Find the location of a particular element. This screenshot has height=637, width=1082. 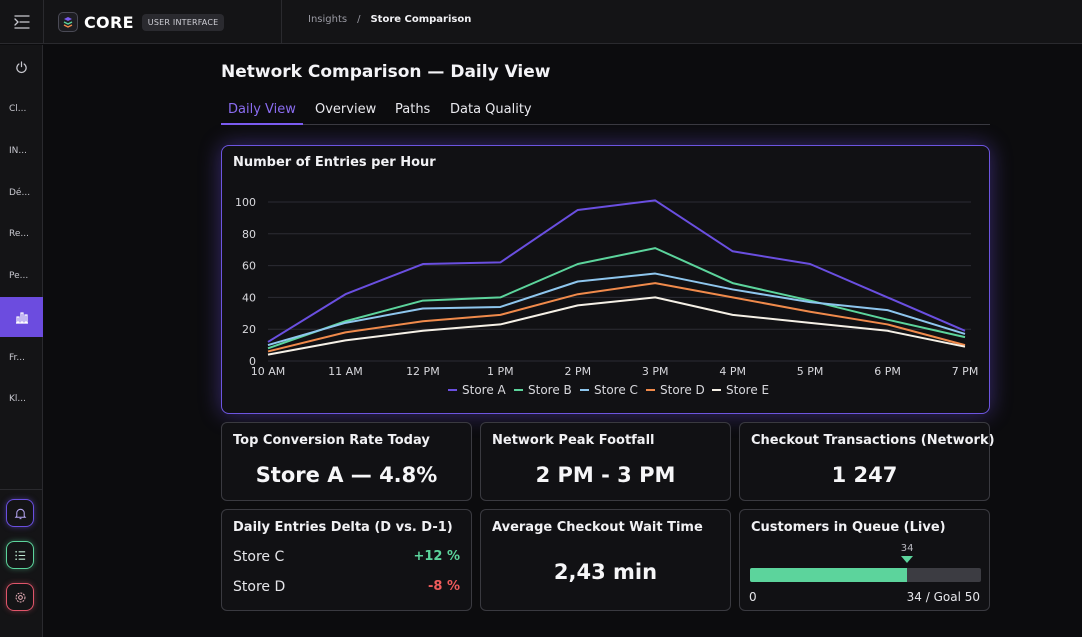

x-tick-label: 11 AM is located at coordinates (345, 371).